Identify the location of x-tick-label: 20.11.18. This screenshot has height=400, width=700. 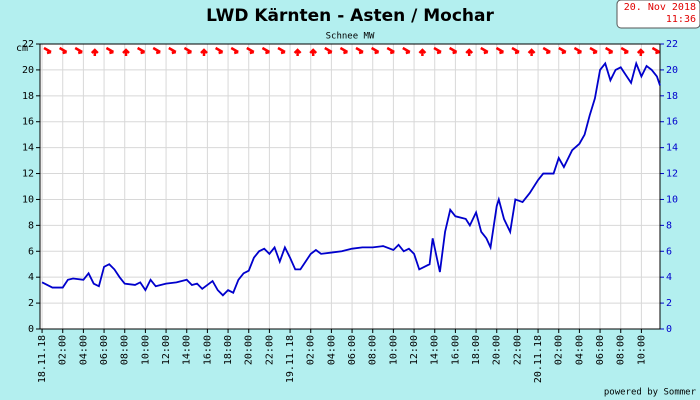
(538, 359).